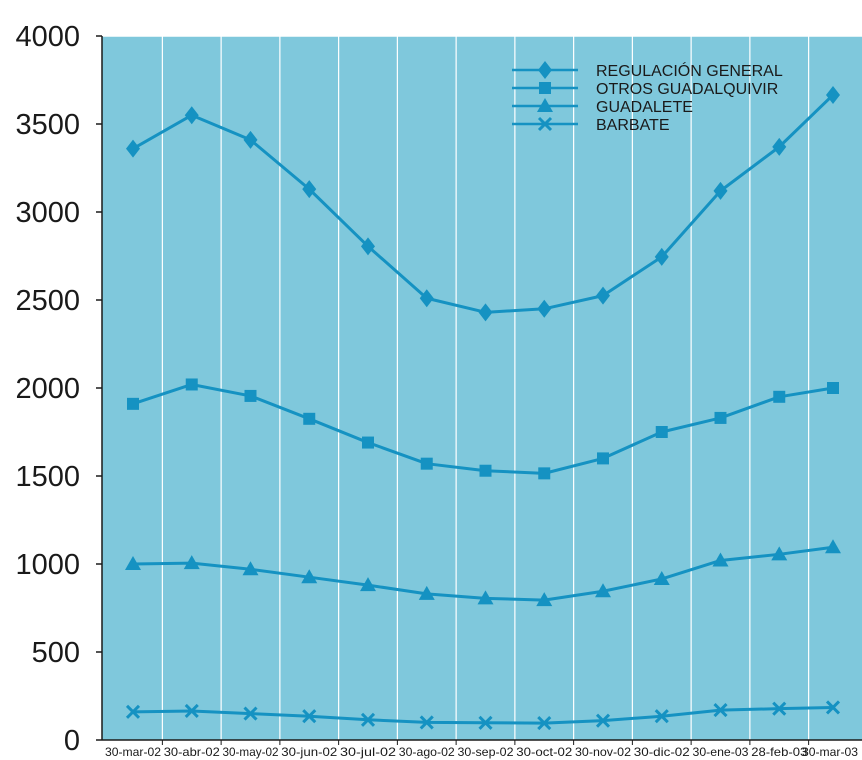 This screenshot has height=760, width=862. I want to click on y-axis-ticks: 0 500 1000 1500 2000 2500 3000 3500 4000, so click(58, 389).